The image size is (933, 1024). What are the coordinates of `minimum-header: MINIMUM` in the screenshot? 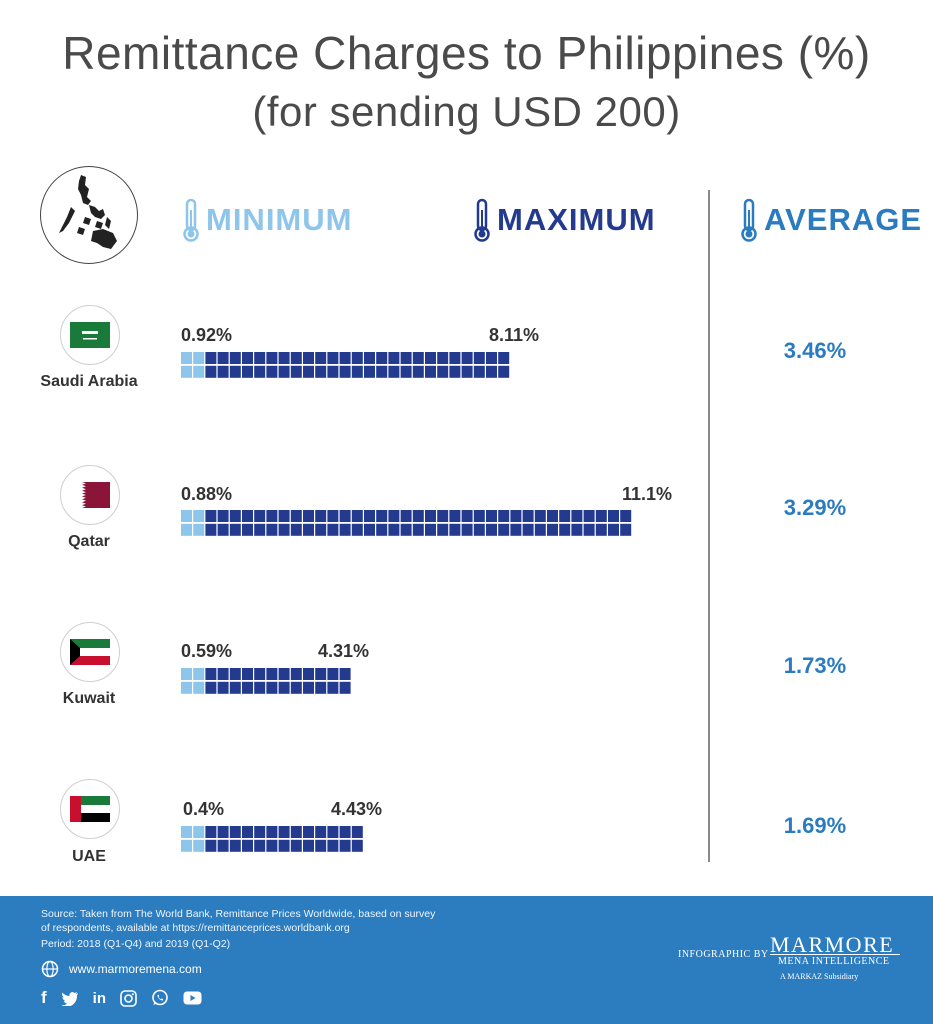 It's located at (267, 220).